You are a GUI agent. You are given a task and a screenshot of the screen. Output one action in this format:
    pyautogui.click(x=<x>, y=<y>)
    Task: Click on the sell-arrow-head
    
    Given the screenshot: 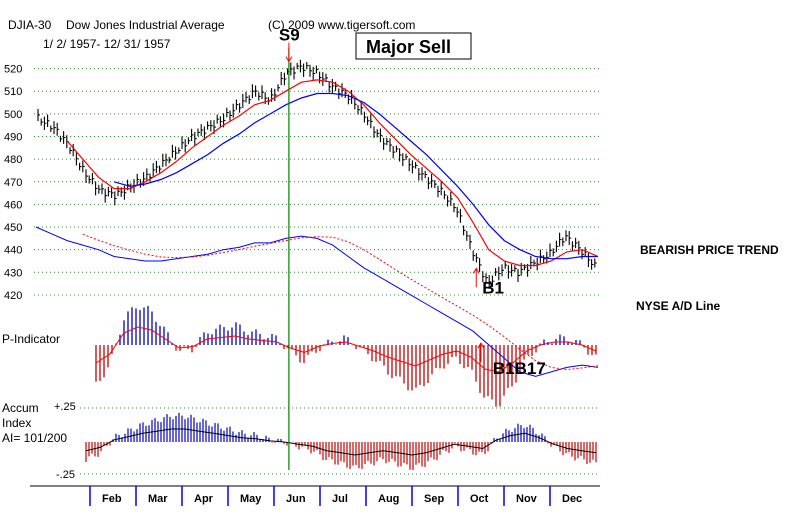 What is the action you would take?
    pyautogui.click(x=289, y=59)
    